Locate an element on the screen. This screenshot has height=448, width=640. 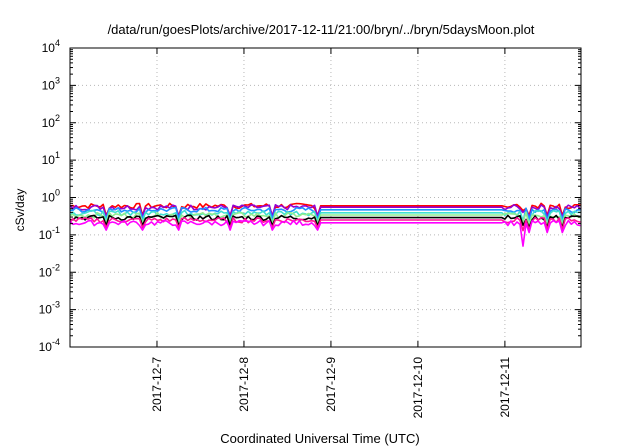
y-axis-label: cSv/day is located at coordinates (20, 210).